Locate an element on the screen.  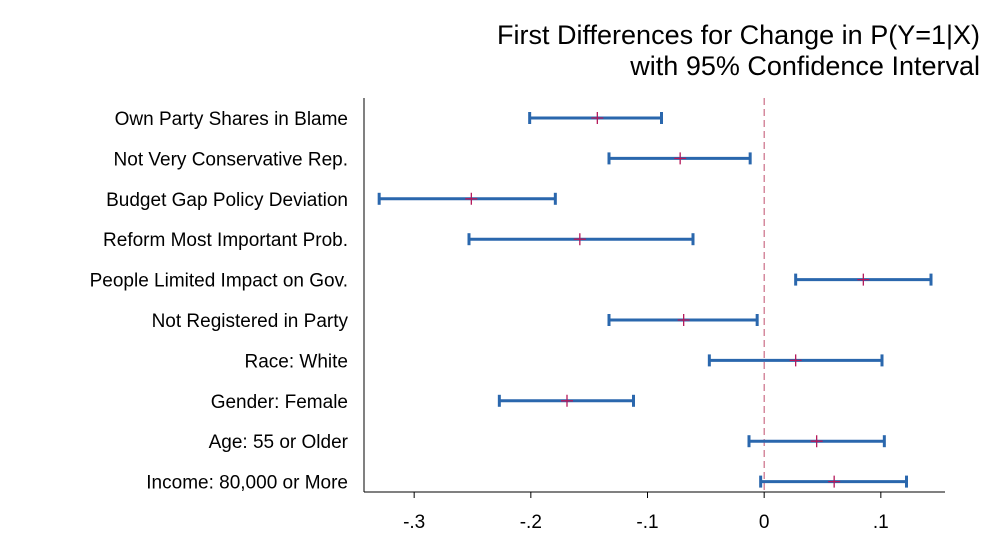
x-tick-label: -.1 is located at coordinates (647, 522).